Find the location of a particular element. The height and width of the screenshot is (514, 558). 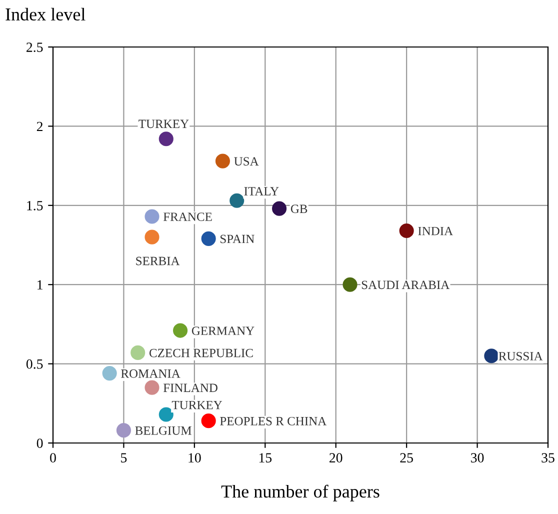

series-label: SPAIN is located at coordinates (237, 239).